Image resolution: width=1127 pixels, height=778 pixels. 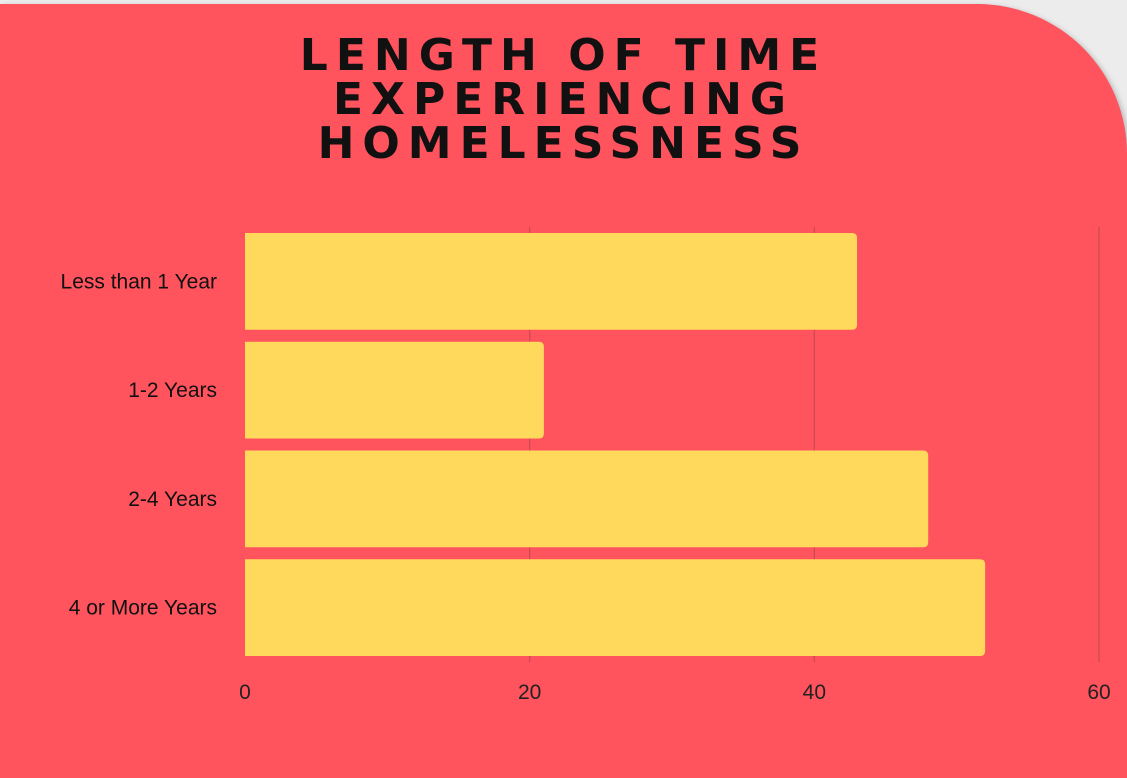 I want to click on chart-title-line-1: LENGTH OF TIME, so click(x=563, y=55).